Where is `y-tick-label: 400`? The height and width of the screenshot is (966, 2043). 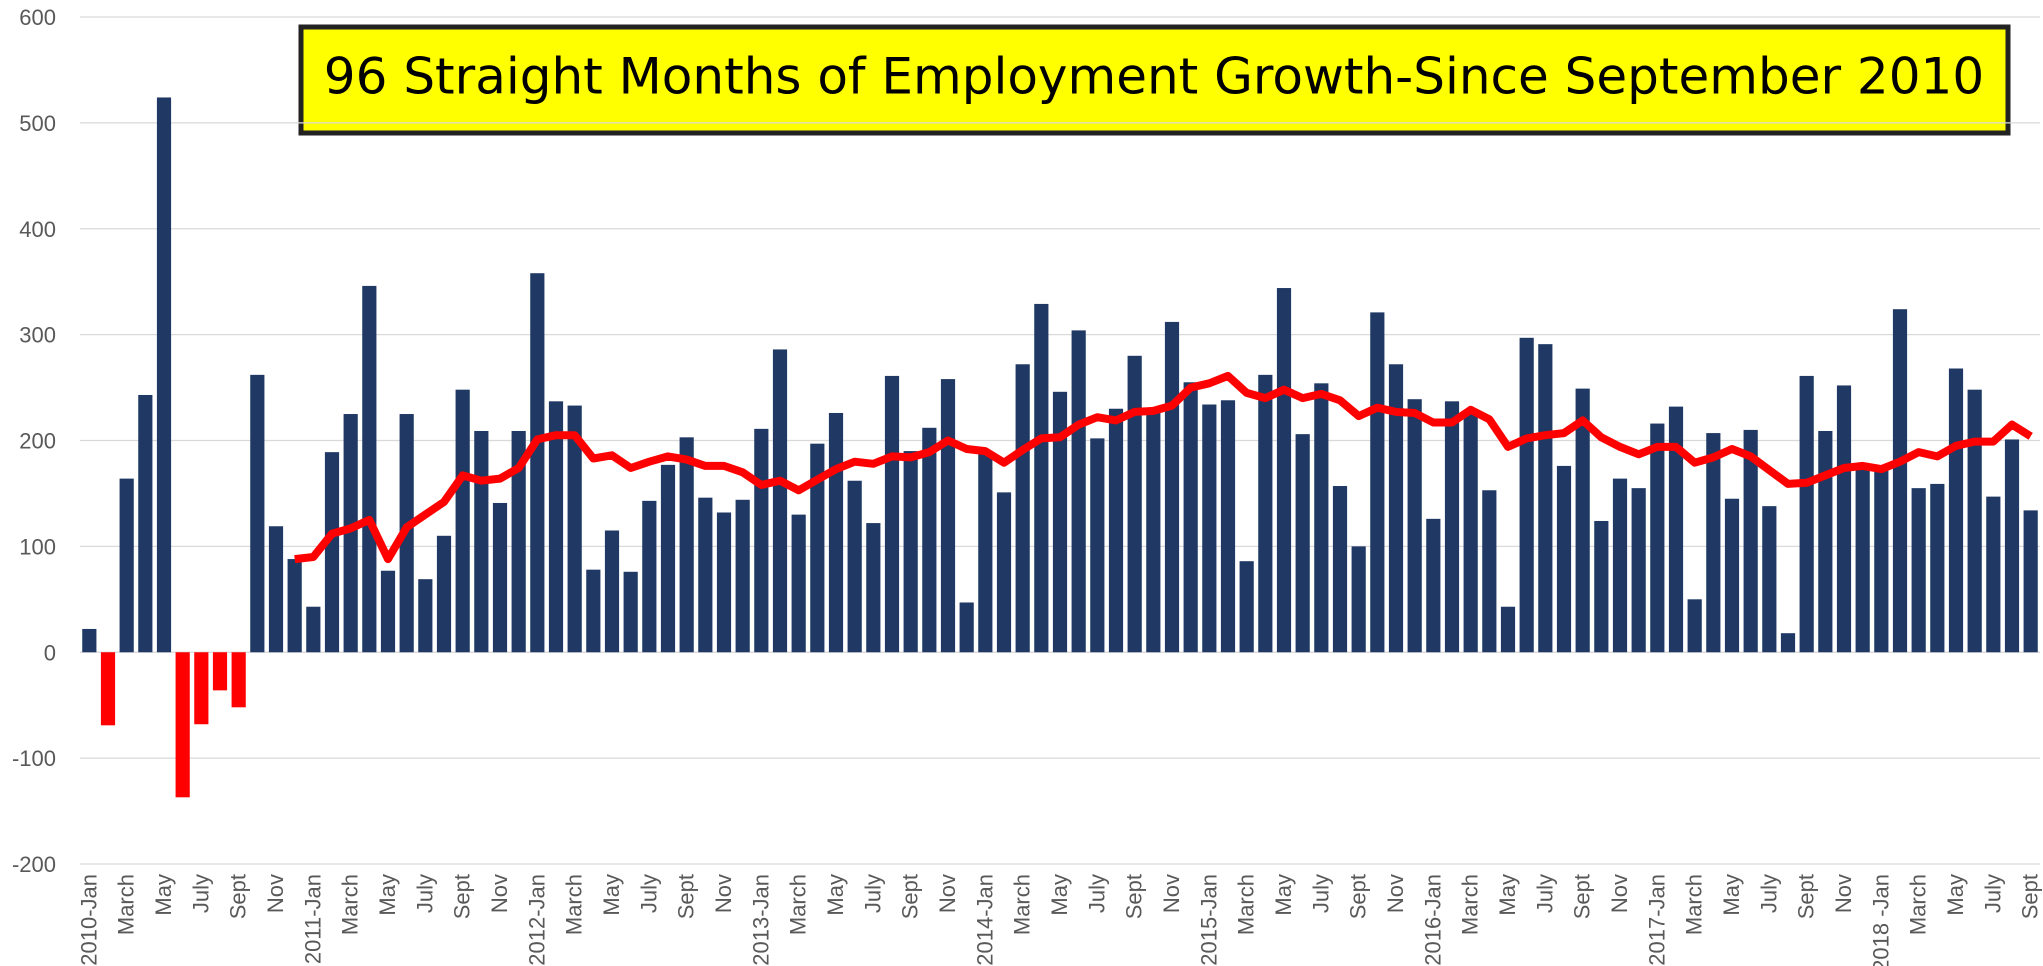 y-tick-label: 400 is located at coordinates (37, 229).